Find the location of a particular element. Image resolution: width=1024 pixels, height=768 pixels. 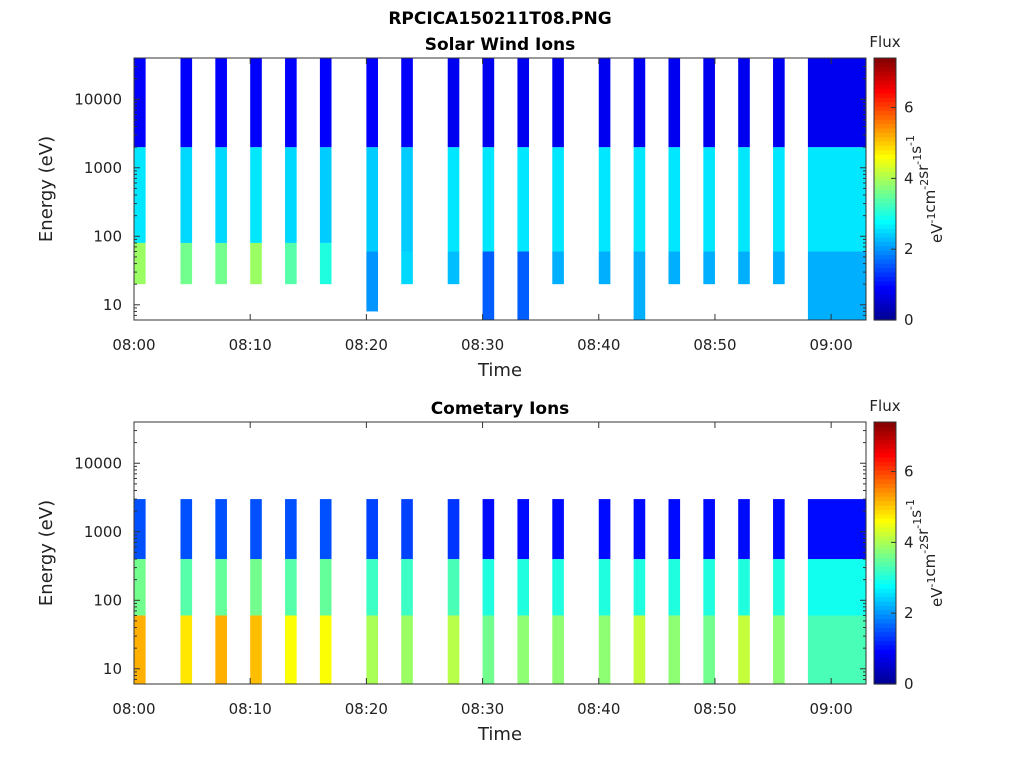

colorbar: 0 2 4 6 Flux eV-1cm-2sr-1s-1 is located at coordinates (907, 545).